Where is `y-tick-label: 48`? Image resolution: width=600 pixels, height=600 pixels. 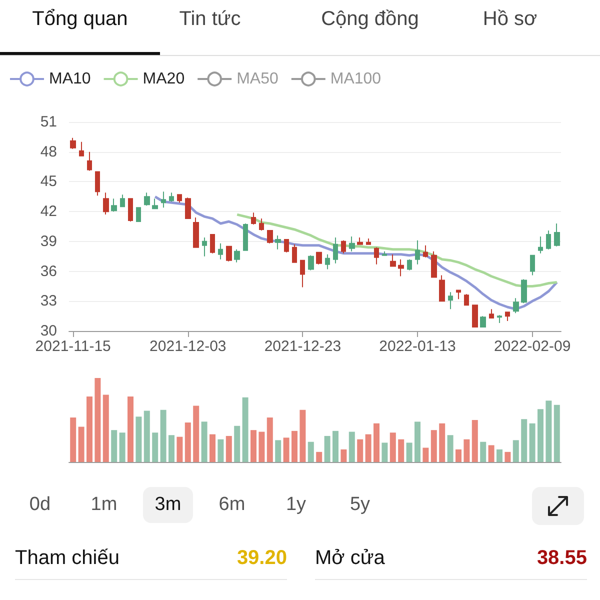
y-tick-label: 48 is located at coordinates (48, 151).